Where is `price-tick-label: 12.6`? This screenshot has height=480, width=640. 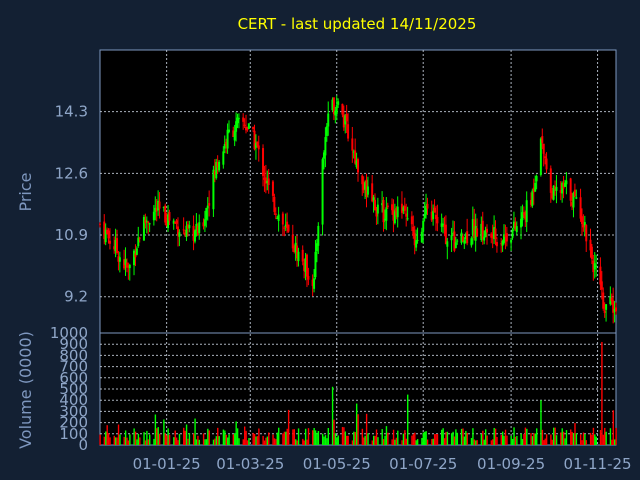
price-tick-label: 12.6 is located at coordinates (71, 173).